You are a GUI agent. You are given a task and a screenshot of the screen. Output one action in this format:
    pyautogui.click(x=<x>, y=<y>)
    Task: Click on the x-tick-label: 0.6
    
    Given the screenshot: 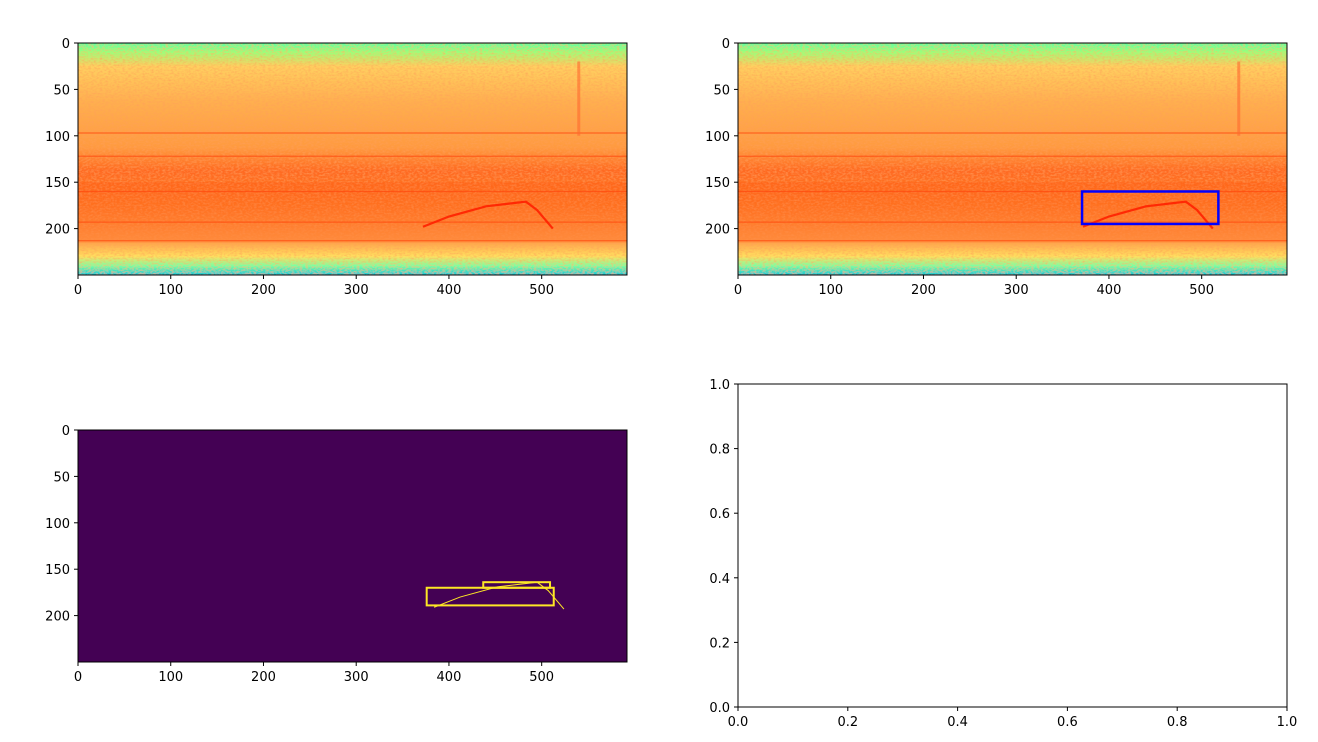 What is the action you would take?
    pyautogui.click(x=1067, y=722)
    